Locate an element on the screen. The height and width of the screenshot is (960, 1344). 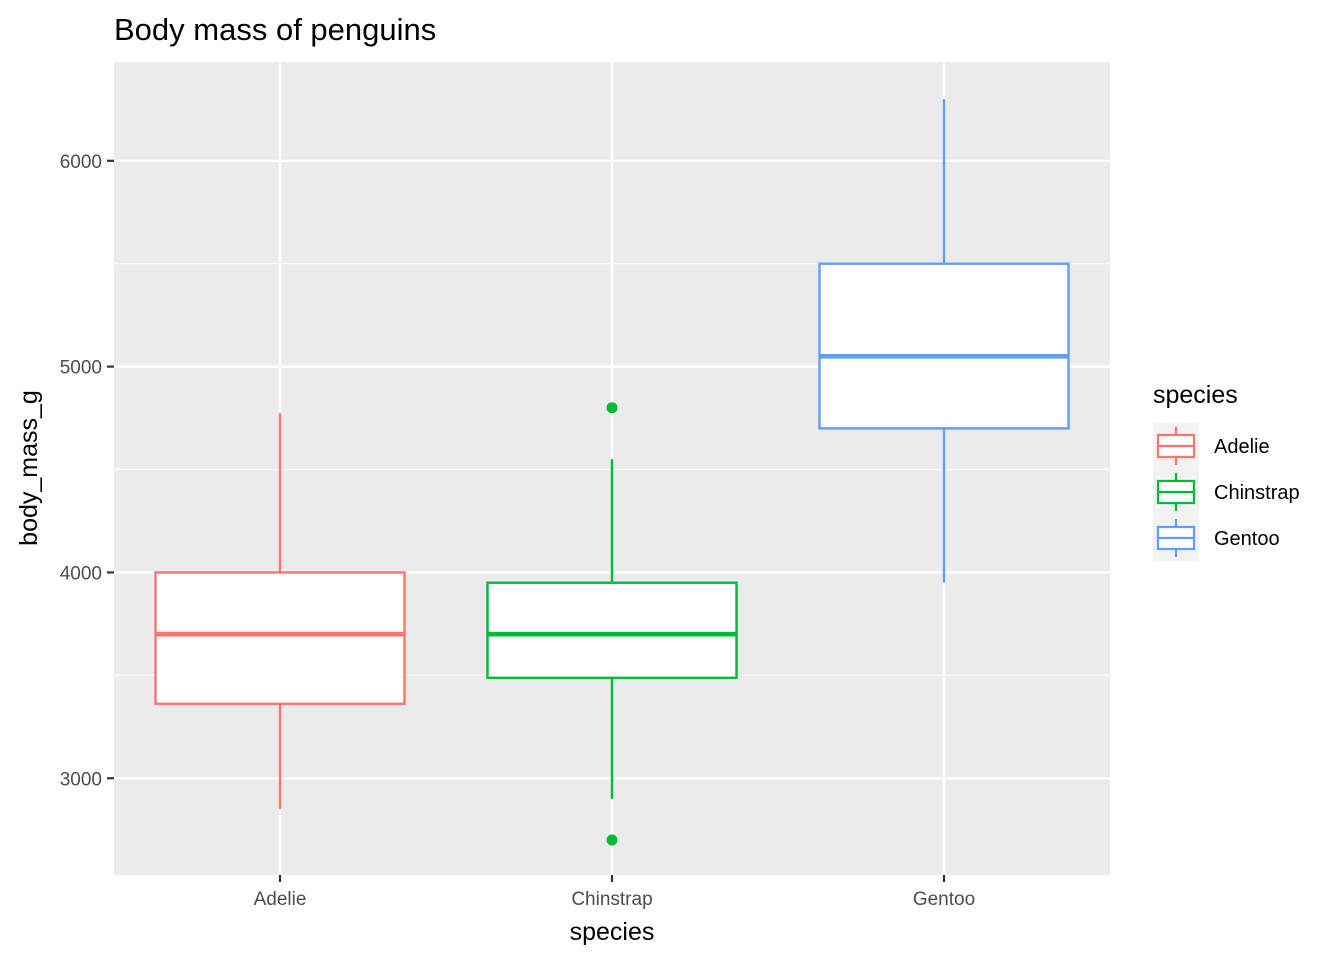
x-axis: Adelie Chinstrap Gentoo is located at coordinates (614, 892).